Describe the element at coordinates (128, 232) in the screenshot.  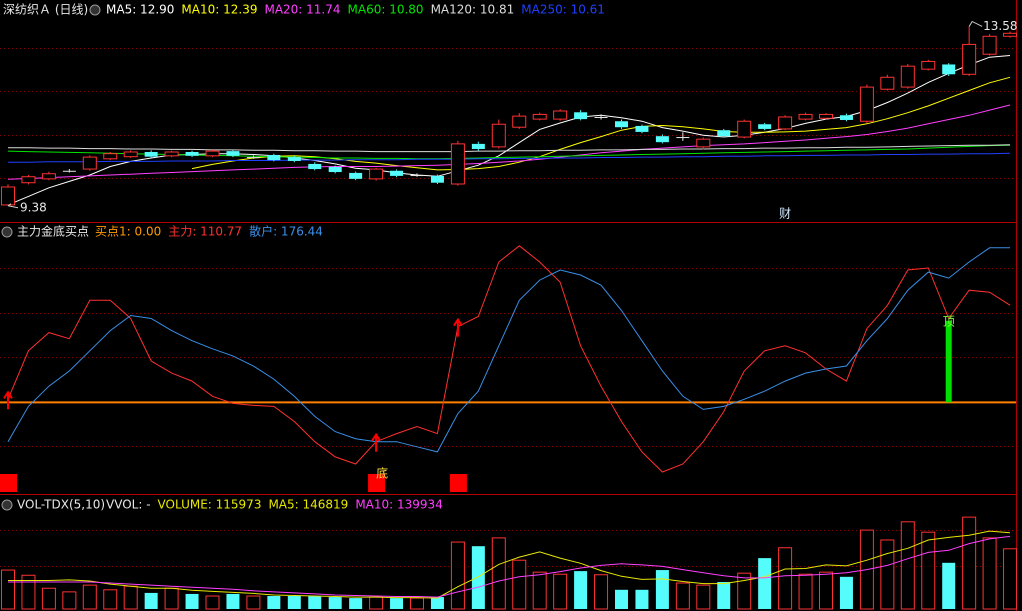
I see `legend-entry: 买点1: 0.00` at that location.